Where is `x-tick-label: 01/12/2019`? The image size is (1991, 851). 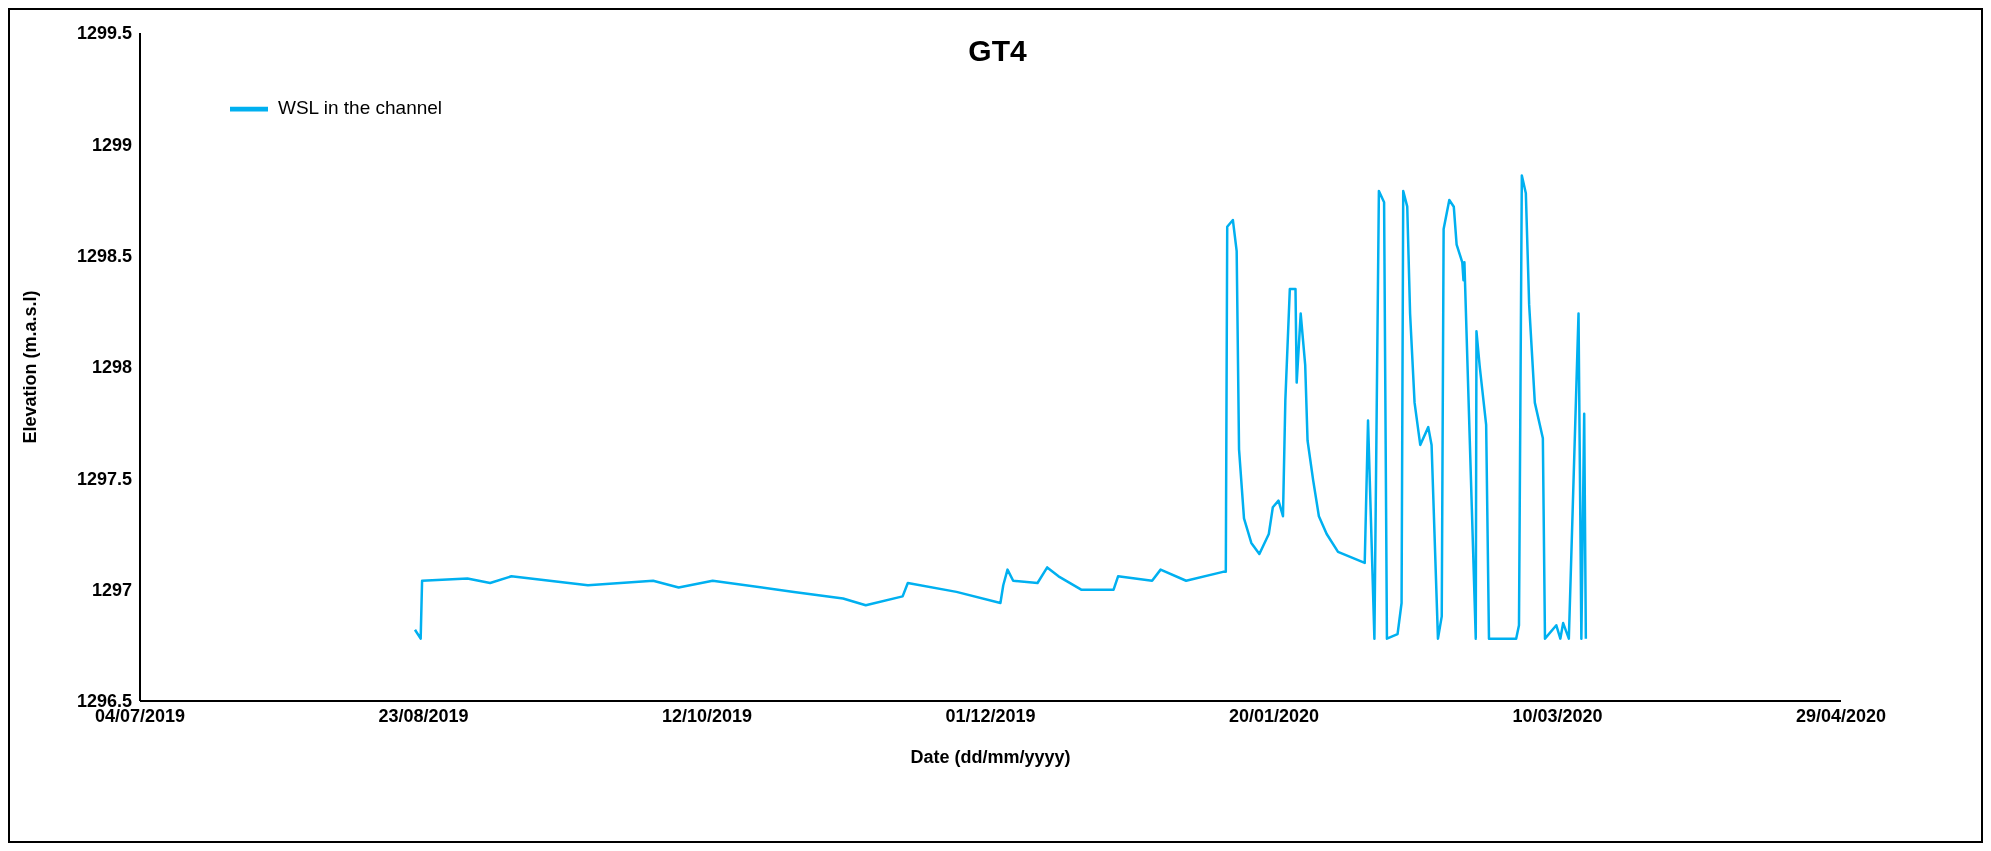
x-tick-label: 01/12/2019 is located at coordinates (990, 715).